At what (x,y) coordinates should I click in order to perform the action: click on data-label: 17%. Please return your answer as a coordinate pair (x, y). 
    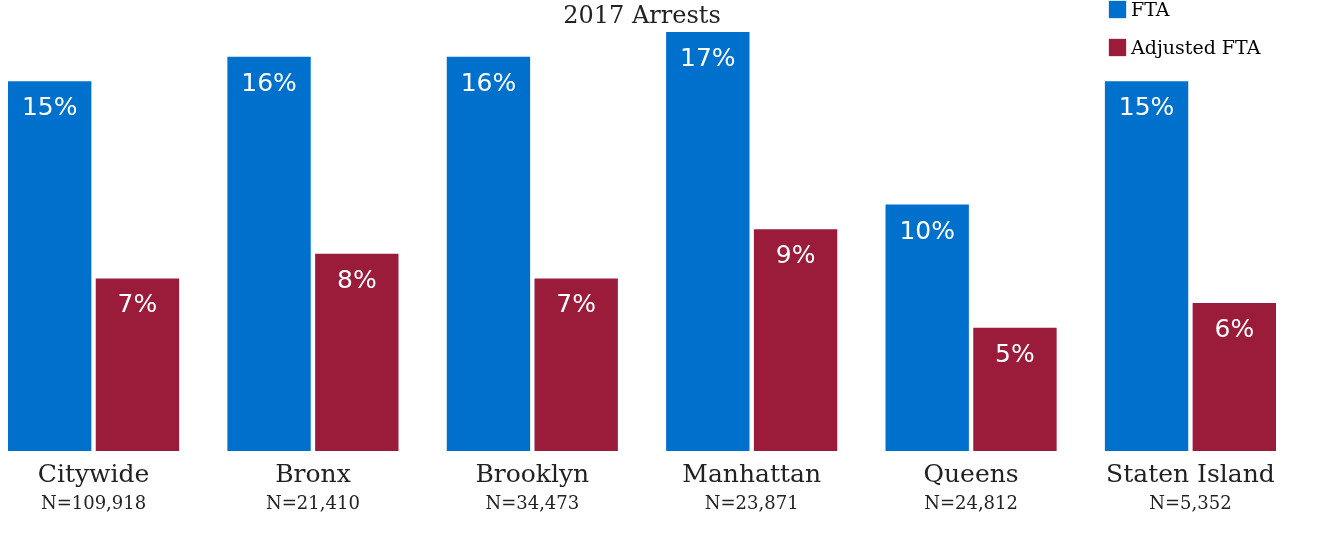
    Looking at the image, I should click on (708, 57).